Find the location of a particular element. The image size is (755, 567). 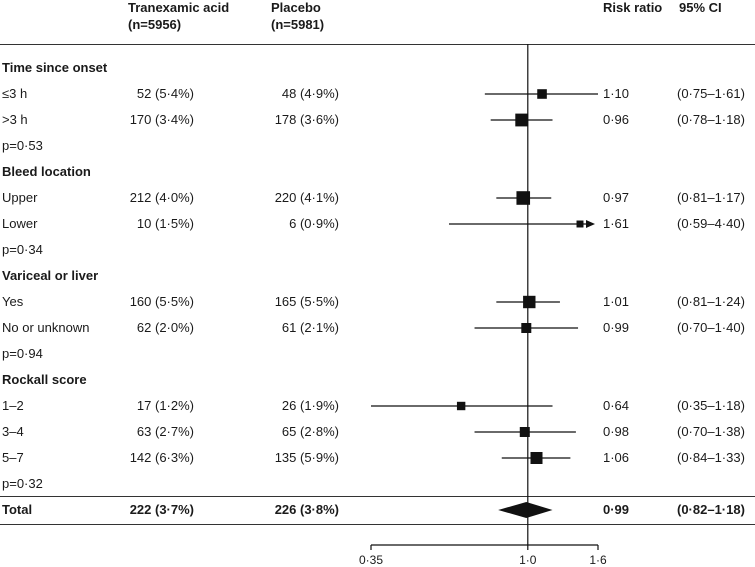

risk-ratio-value: 0·96 is located at coordinates (616, 119).